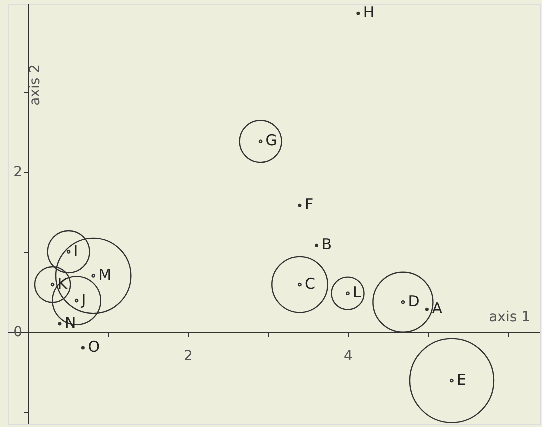  What do you see at coordinates (461, 379) in the screenshot?
I see `annotation: E` at bounding box center [461, 379].